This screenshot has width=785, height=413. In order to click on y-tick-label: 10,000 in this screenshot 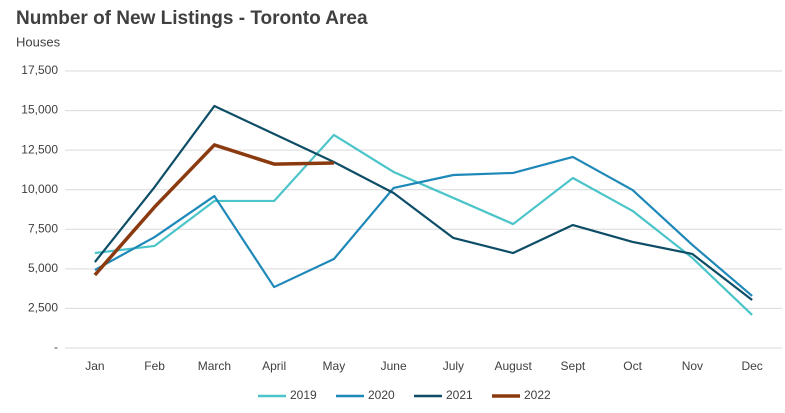, I will do `click(39, 189)`.